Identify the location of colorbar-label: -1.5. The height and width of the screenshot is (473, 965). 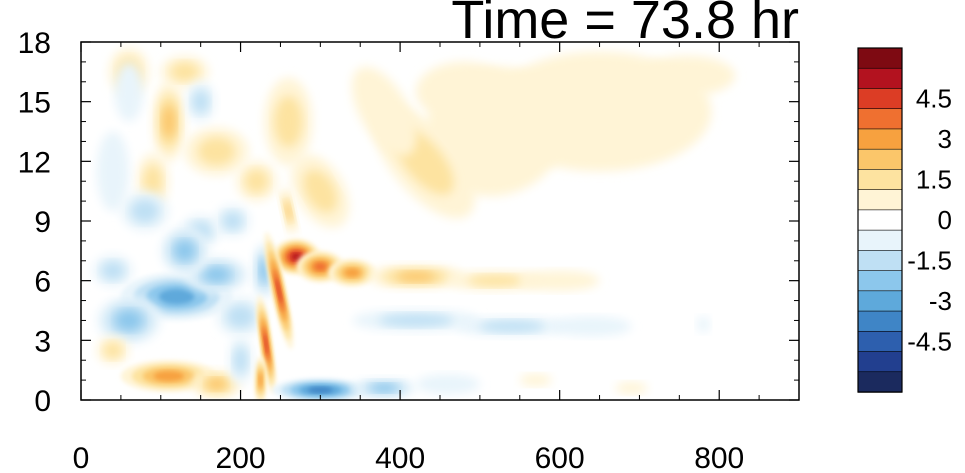
(929, 260).